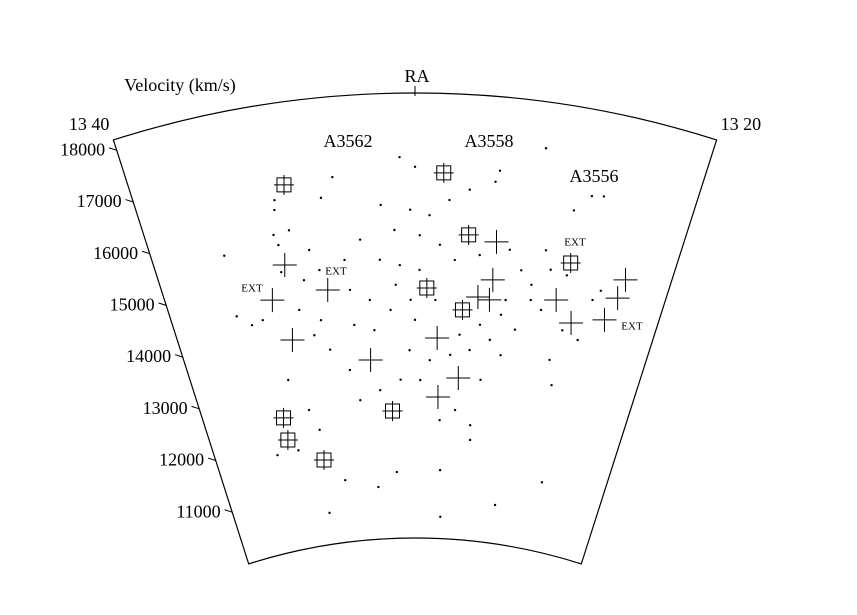 The image size is (857, 615). What do you see at coordinates (82, 149) in the screenshot?
I see `y-tick-label: 18000` at bounding box center [82, 149].